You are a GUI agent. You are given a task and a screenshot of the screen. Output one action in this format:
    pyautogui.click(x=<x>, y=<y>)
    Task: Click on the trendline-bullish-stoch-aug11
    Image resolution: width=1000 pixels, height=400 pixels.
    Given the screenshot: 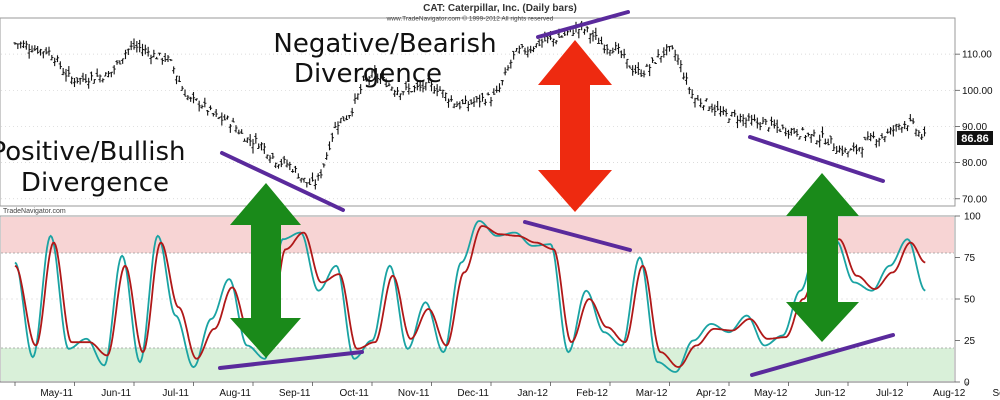 What is the action you would take?
    pyautogui.click(x=291, y=360)
    